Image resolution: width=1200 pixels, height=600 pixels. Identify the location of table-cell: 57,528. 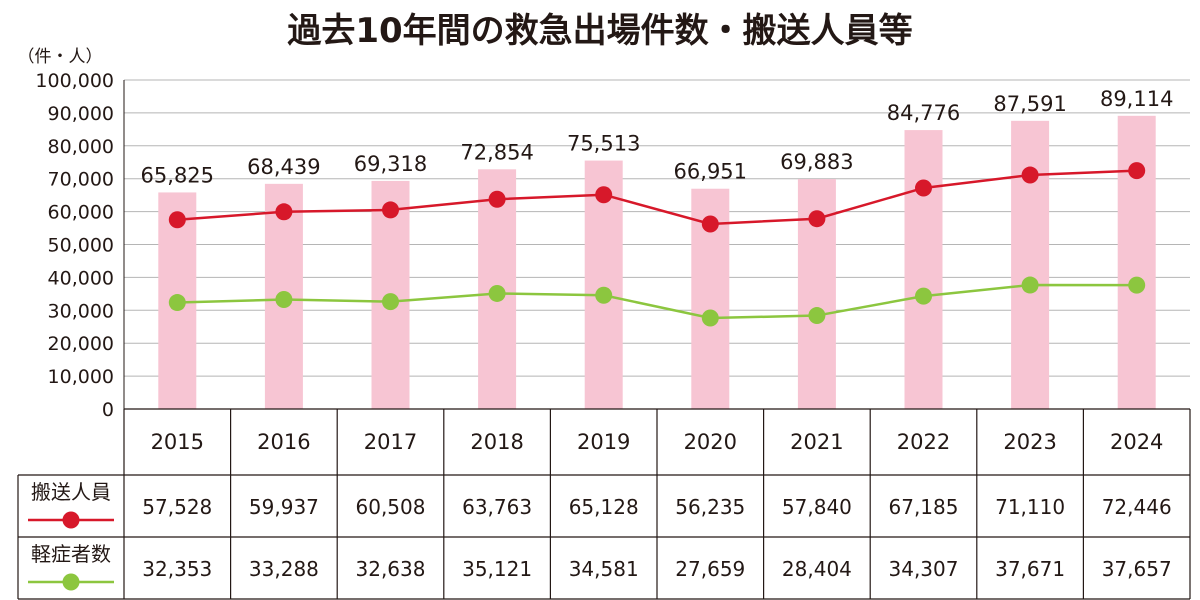
(177, 507).